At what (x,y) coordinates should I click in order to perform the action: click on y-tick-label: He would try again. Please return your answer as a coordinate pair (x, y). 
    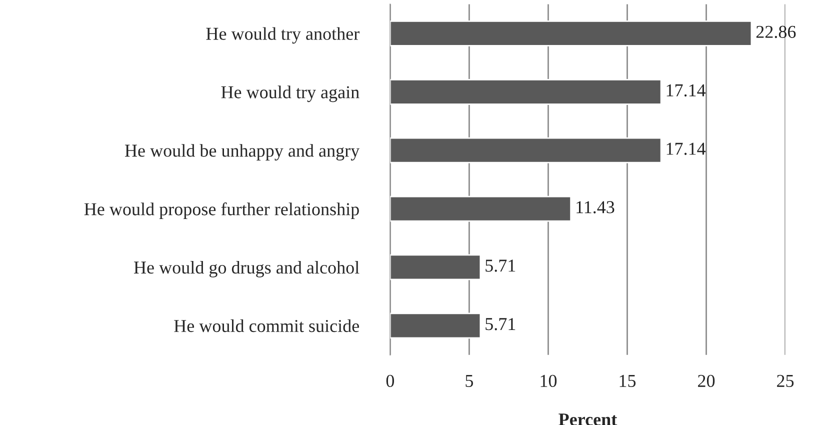
    Looking at the image, I should click on (290, 94).